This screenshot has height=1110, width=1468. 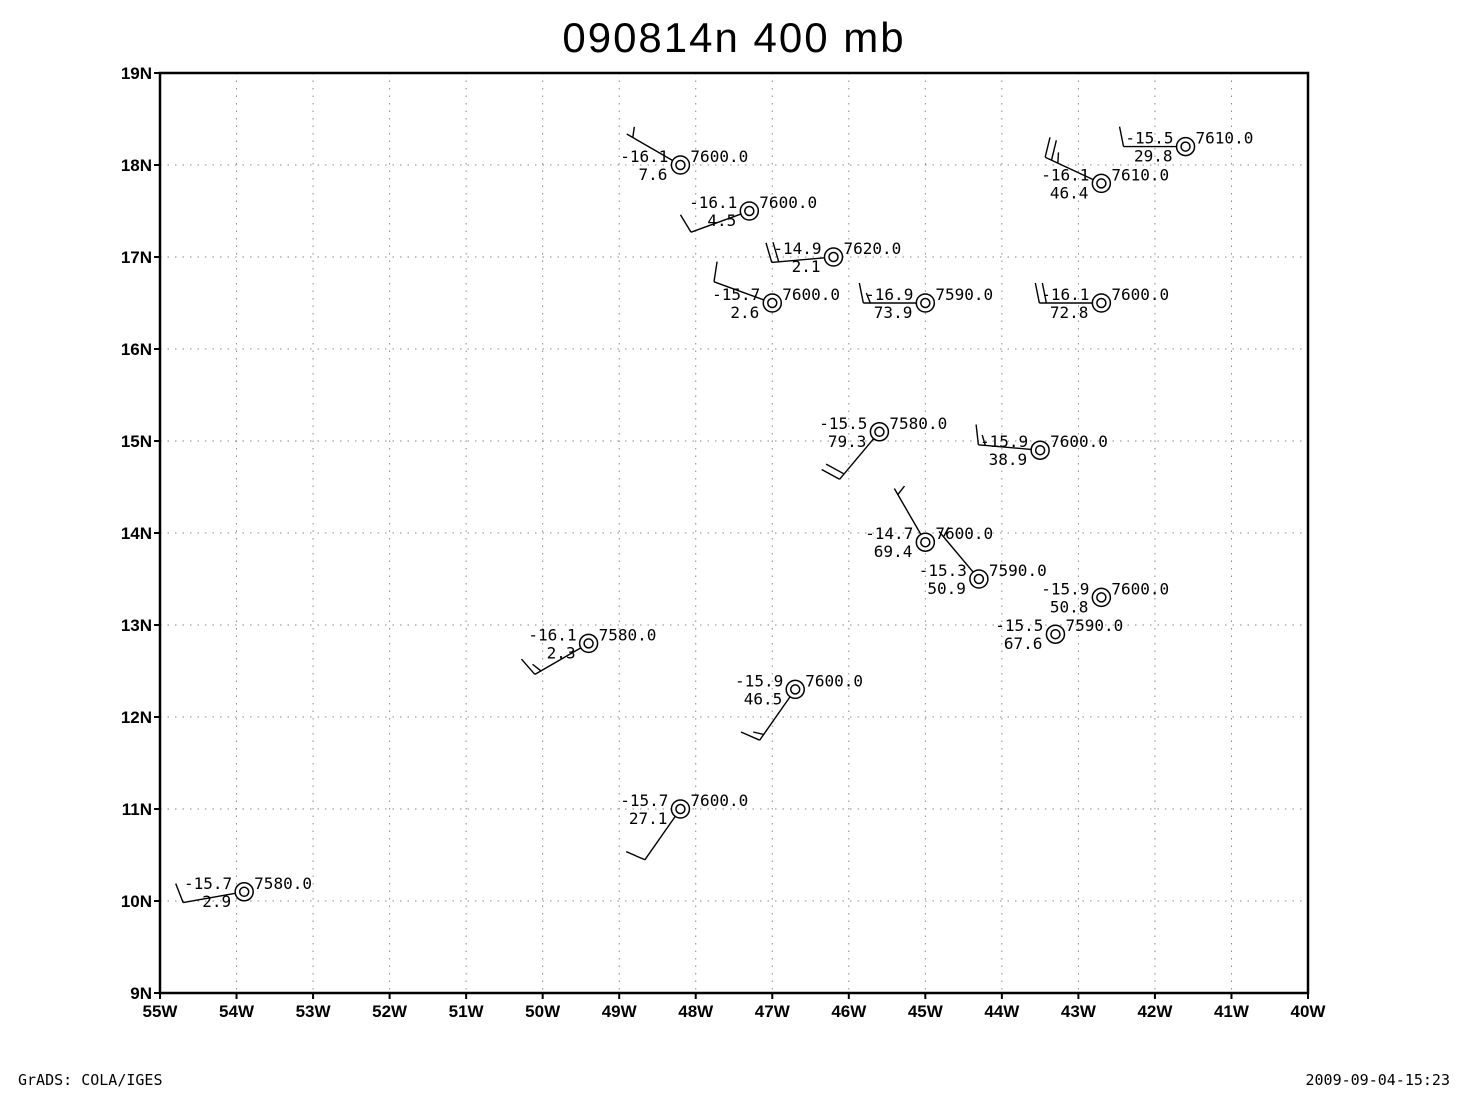 What do you see at coordinates (648, 818) in the screenshot?
I see `station-value: 27.1` at bounding box center [648, 818].